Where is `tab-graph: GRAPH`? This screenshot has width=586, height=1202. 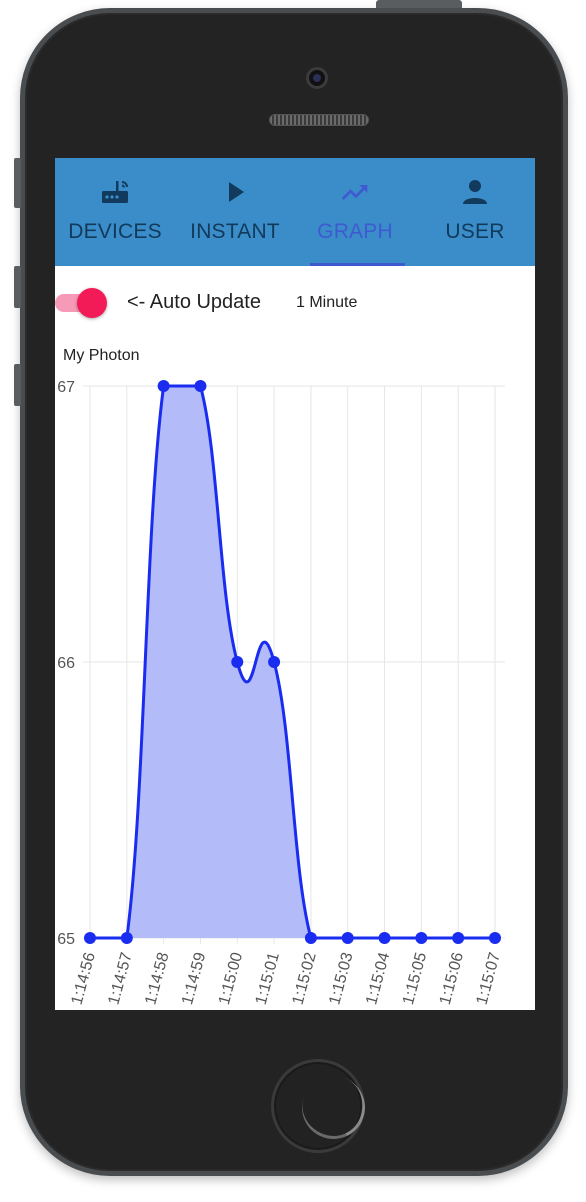
tab-graph: GRAPH is located at coordinates (355, 212).